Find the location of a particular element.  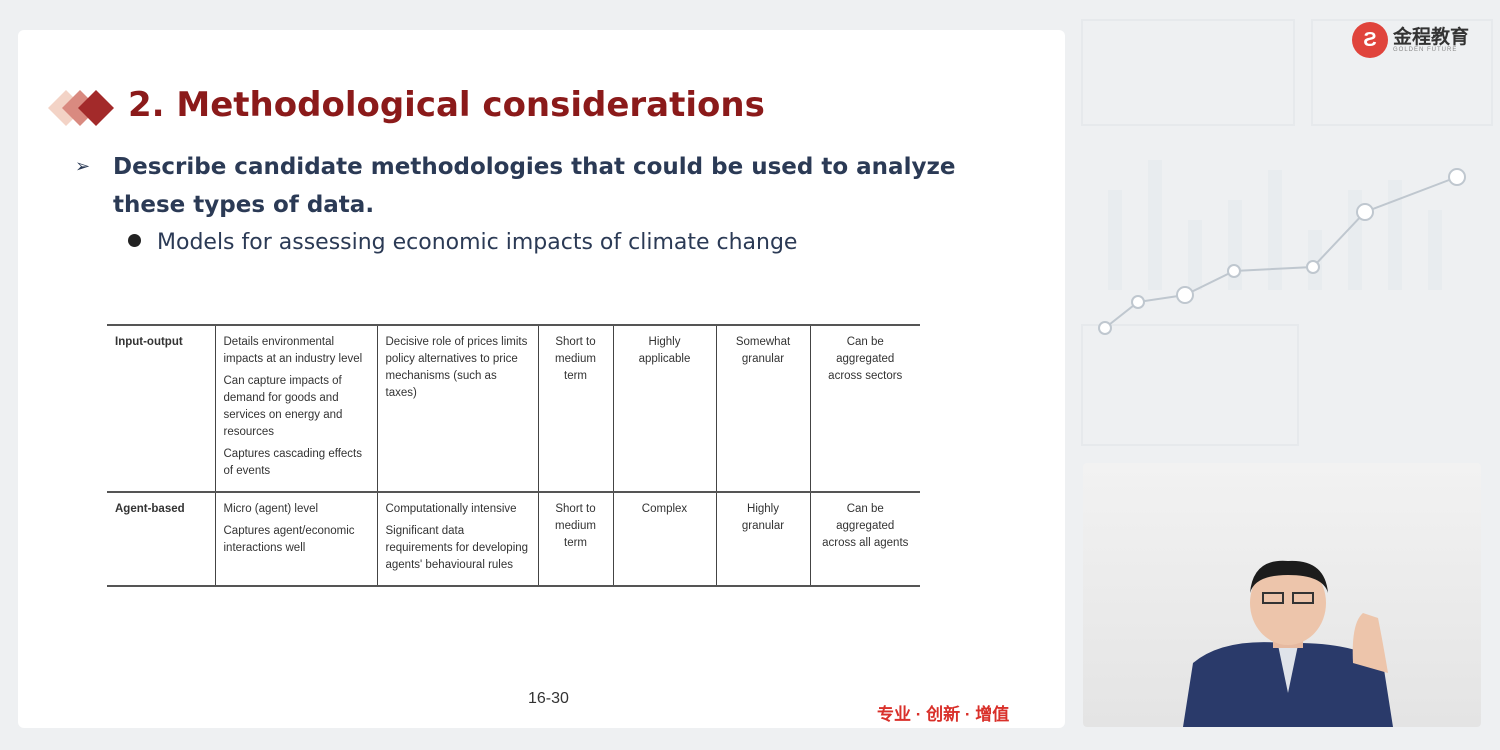

slide-title: 2. Methodological considerations is located at coordinates (446, 105).